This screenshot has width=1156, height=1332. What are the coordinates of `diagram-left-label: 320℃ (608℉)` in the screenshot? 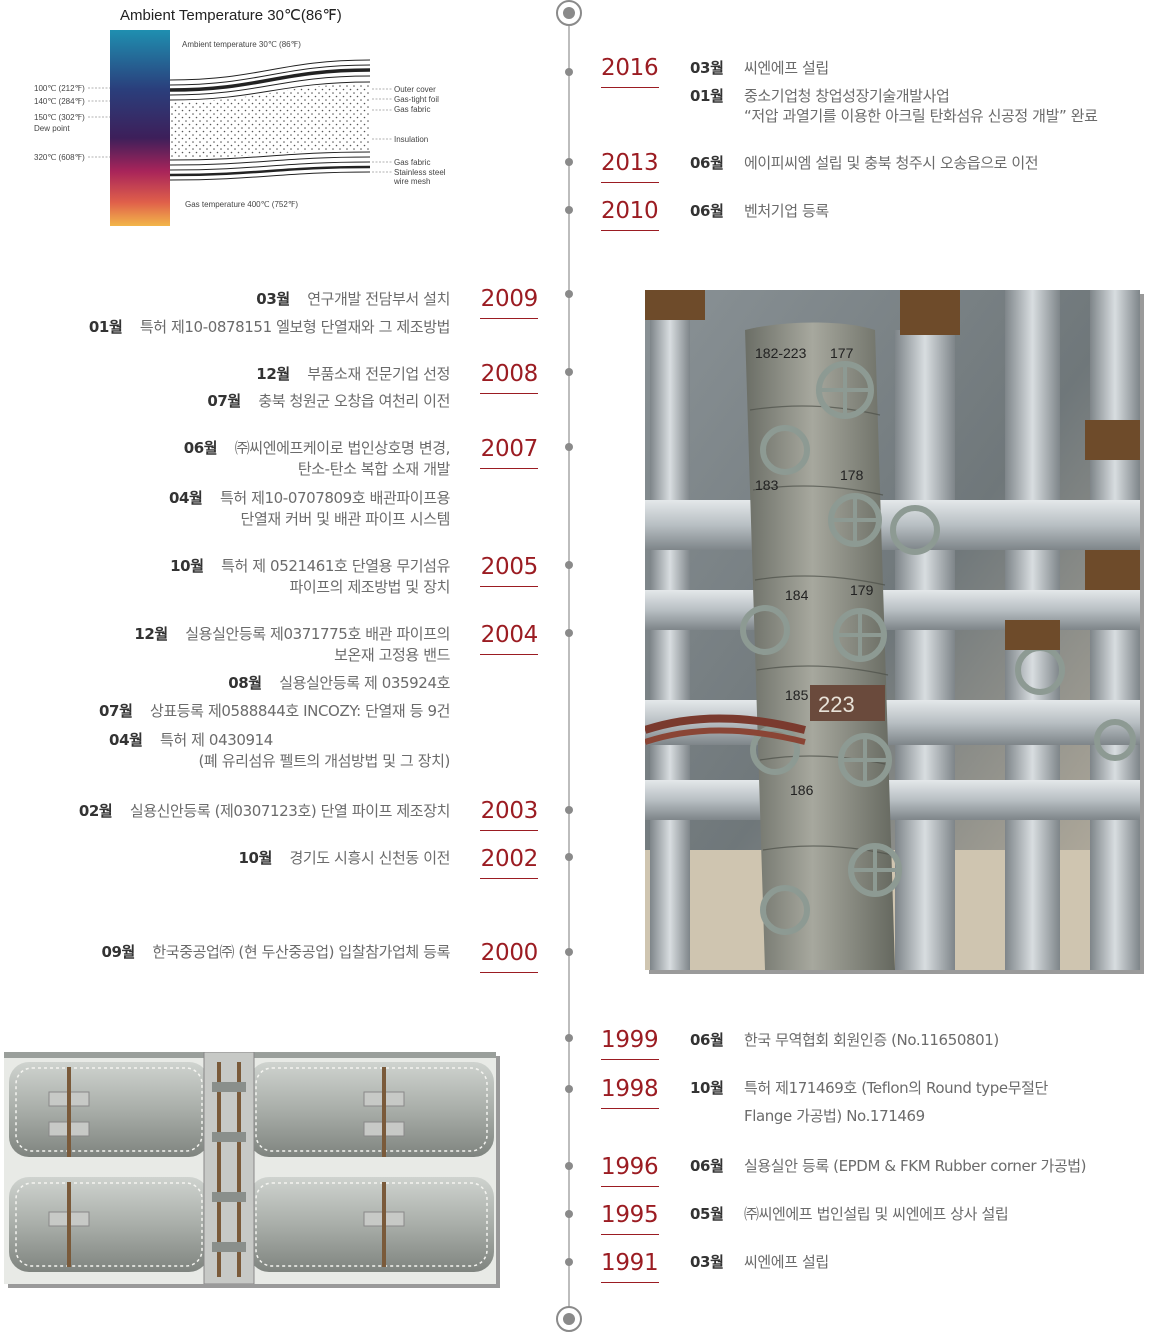 It's located at (59, 157).